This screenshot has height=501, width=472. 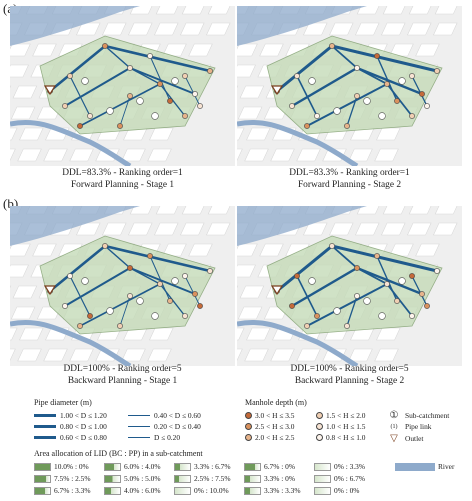 I want to click on manhole-label: 1.0 < H ≤ 1.5, so click(x=346, y=426).